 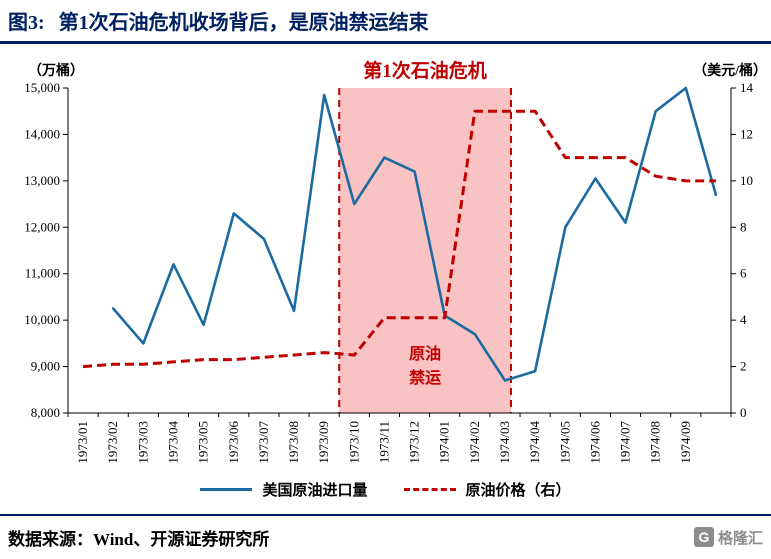 I want to click on title-divider, so click(x=385, y=42).